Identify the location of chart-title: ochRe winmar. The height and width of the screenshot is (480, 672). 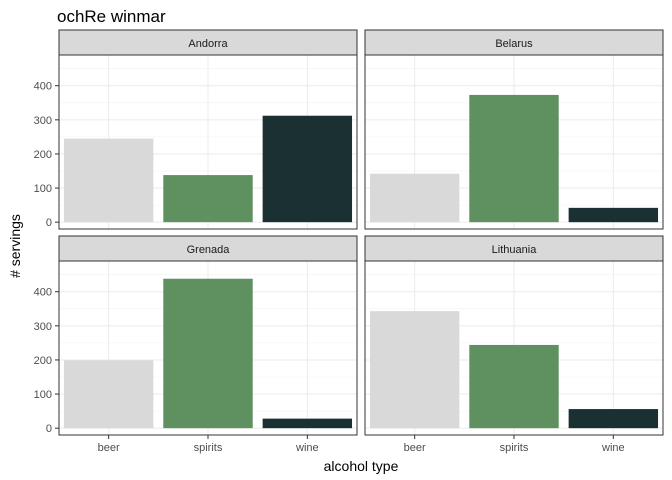
(111, 16).